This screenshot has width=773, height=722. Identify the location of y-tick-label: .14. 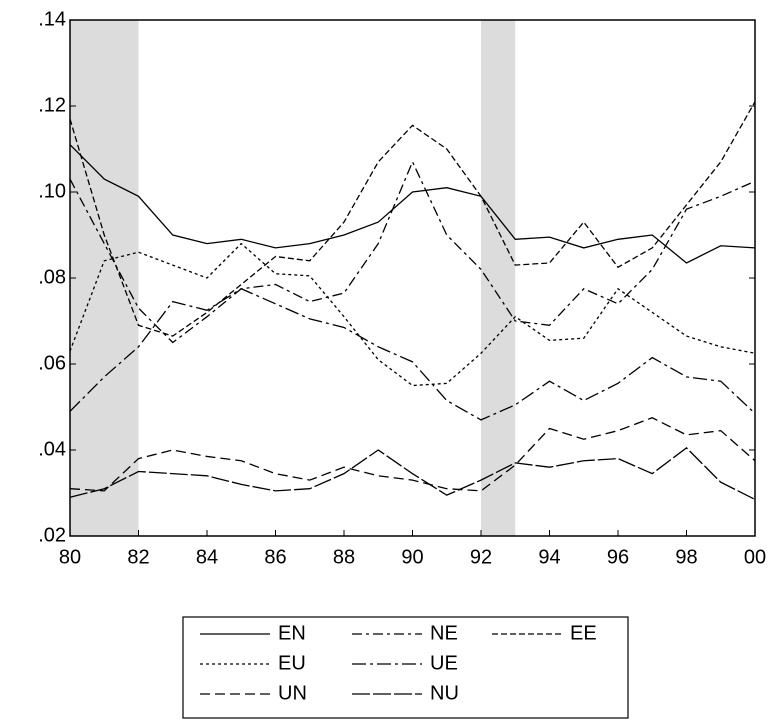
(52, 19).